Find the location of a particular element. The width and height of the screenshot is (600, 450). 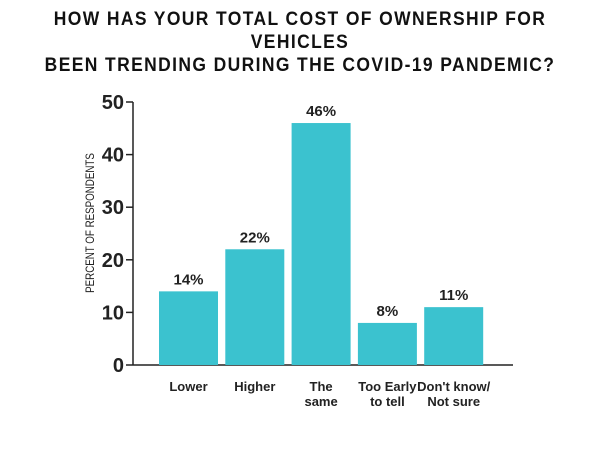

y-tick-label: 0 is located at coordinates (118, 366).